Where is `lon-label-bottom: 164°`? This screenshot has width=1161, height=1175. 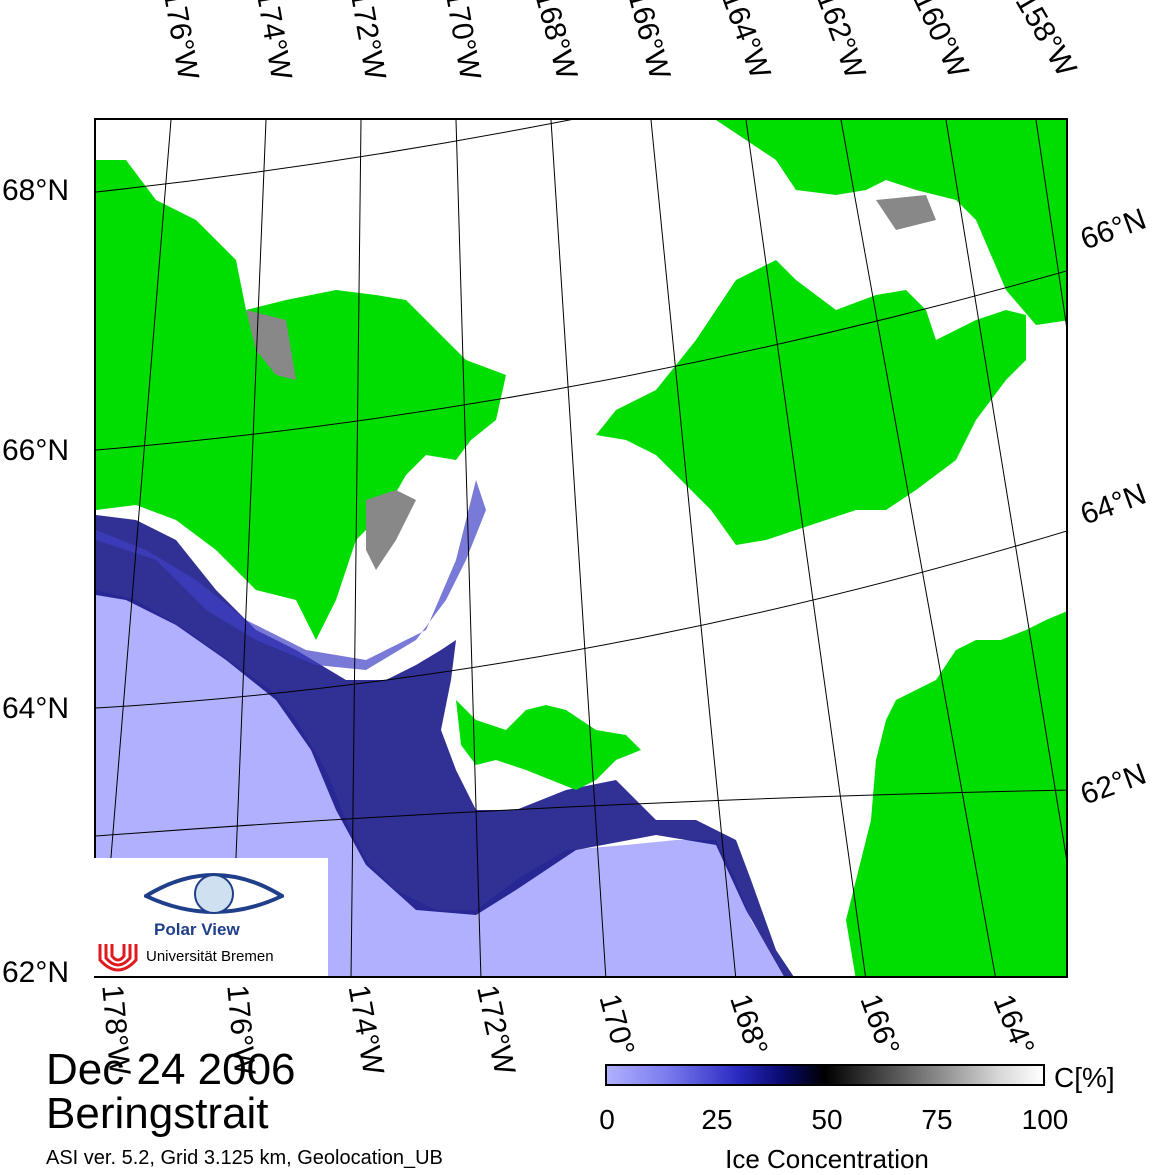 lon-label-bottom: 164° is located at coordinates (1013, 1024).